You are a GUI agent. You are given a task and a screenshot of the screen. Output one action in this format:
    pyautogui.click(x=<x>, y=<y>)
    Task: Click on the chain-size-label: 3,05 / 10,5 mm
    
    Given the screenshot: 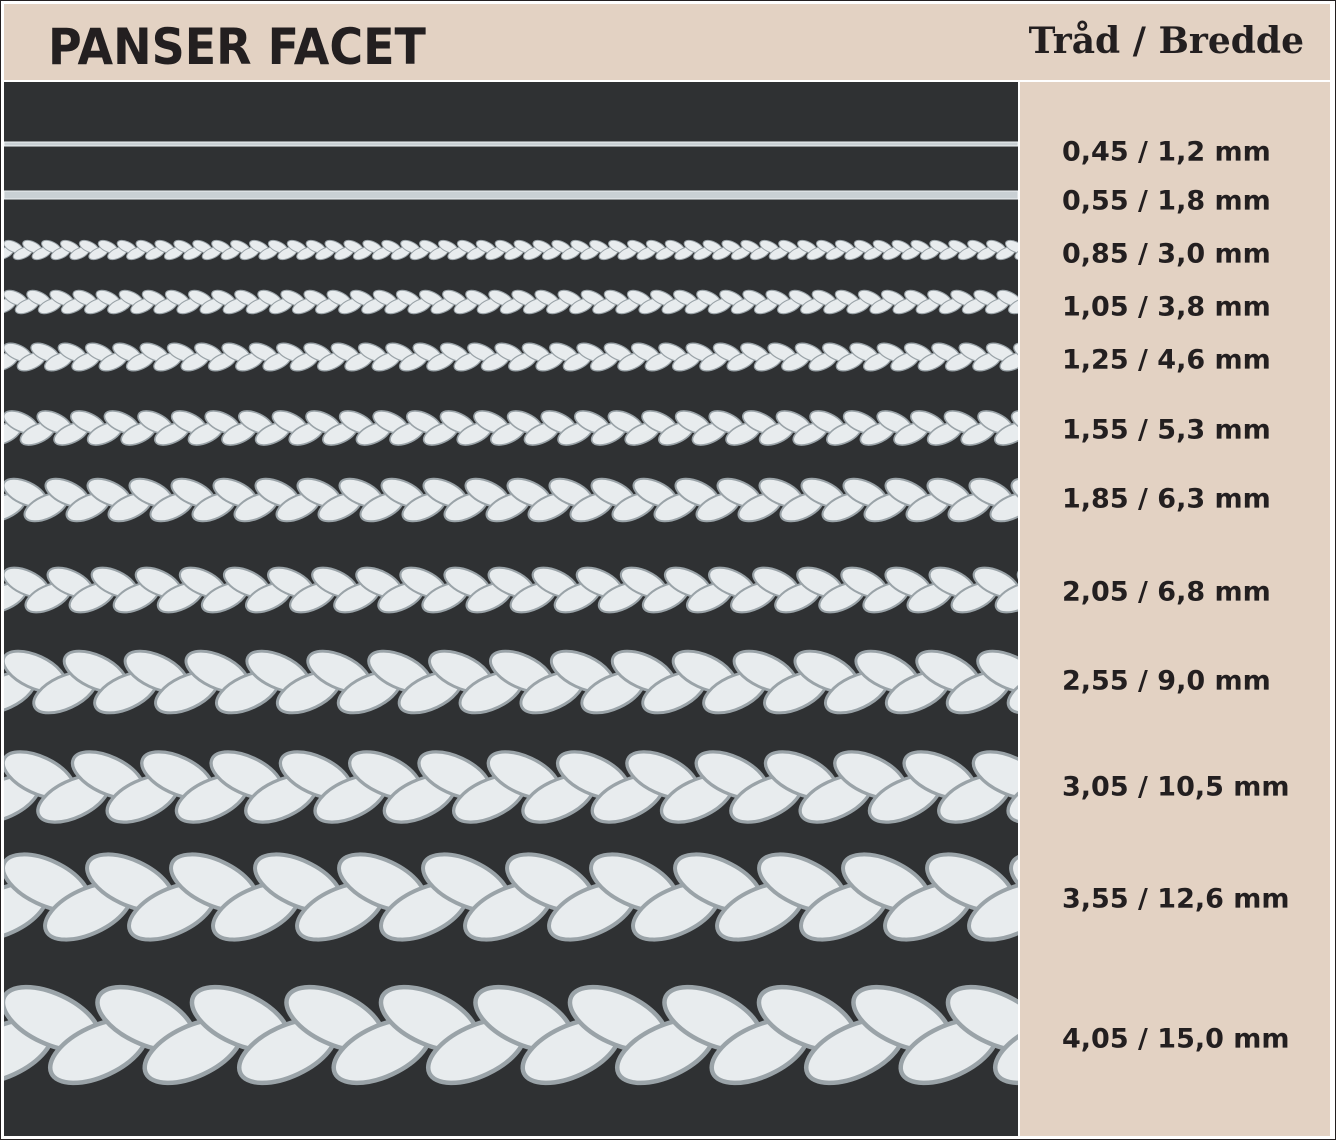 What is the action you would take?
    pyautogui.click(x=1176, y=787)
    